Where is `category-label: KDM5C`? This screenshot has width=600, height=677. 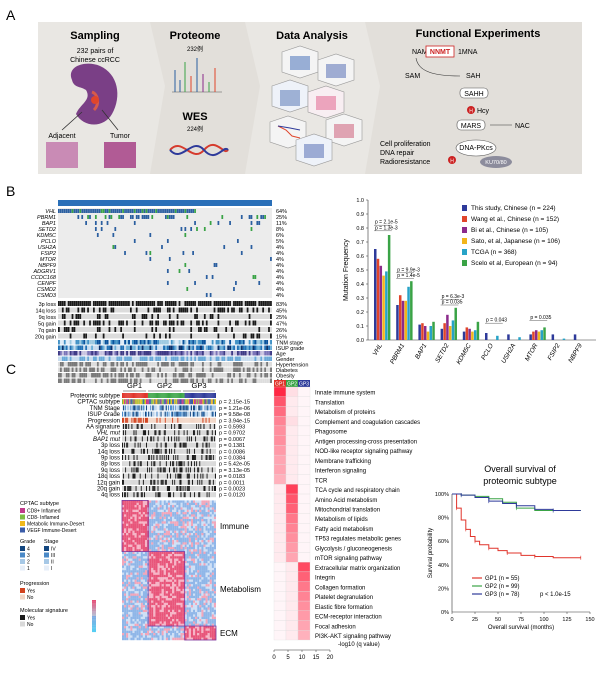
category-label: KDM5C is located at coordinates (464, 353).